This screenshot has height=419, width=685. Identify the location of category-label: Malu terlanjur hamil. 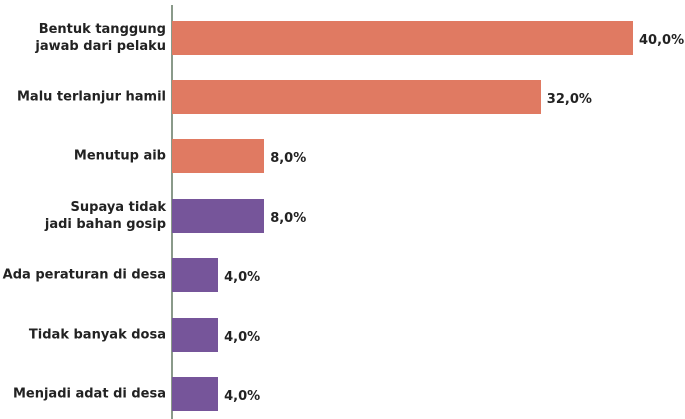
(91, 97).